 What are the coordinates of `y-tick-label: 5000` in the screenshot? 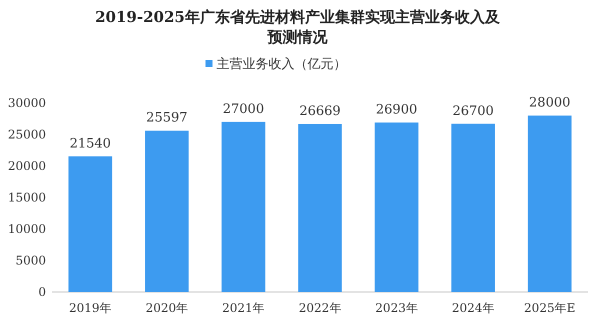 It's located at (30, 261).